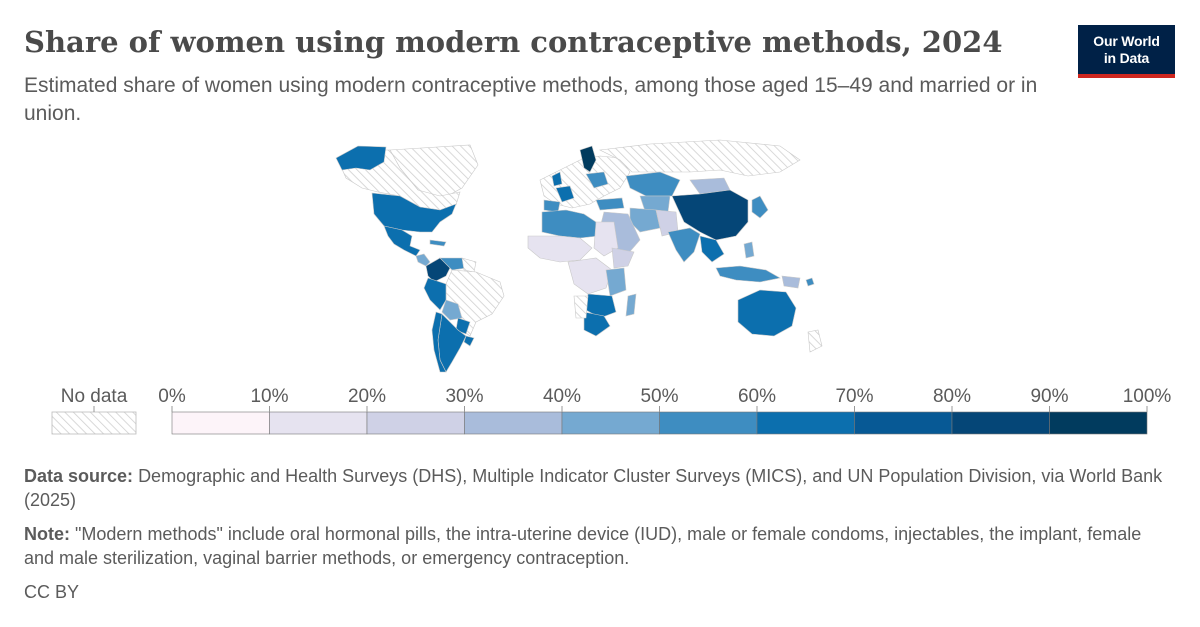 The width and height of the screenshot is (1200, 627). I want to click on uk, so click(557, 179).